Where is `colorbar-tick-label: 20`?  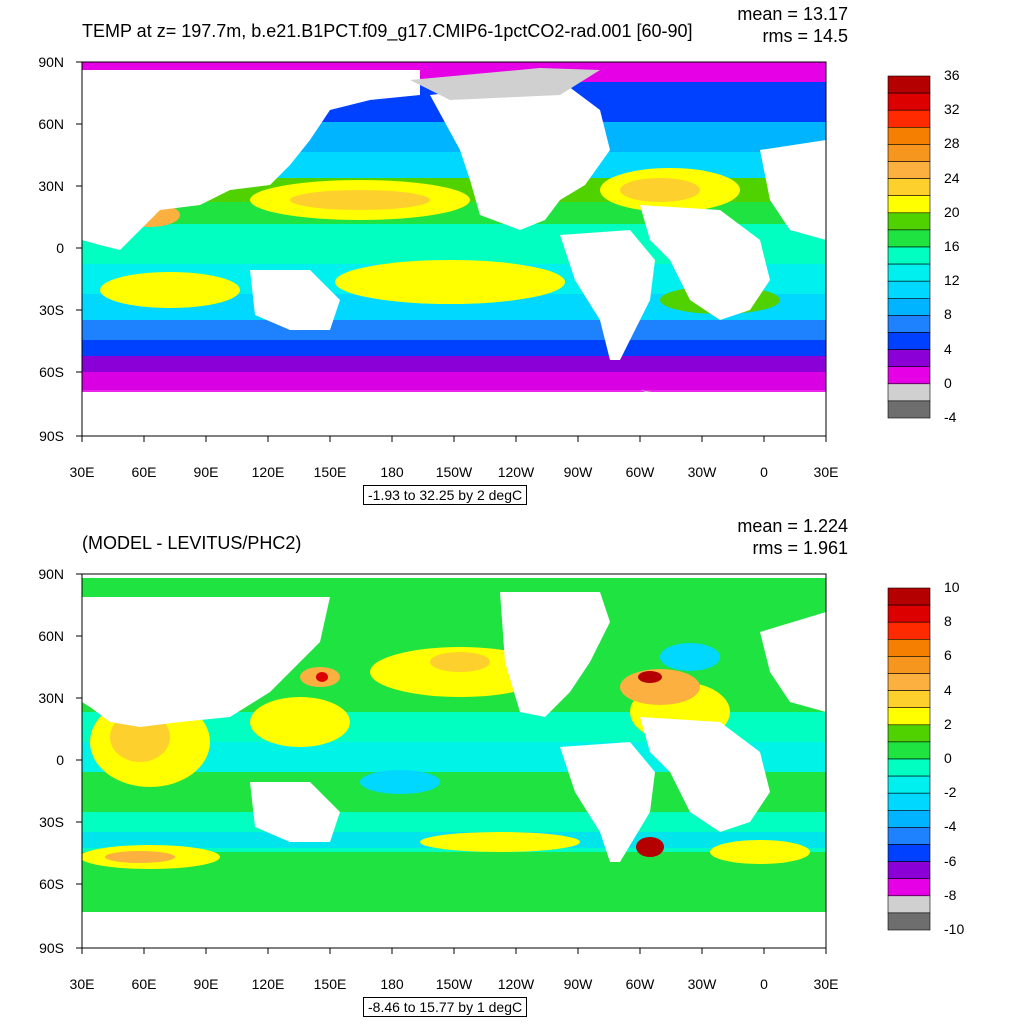 colorbar-tick-label: 20 is located at coordinates (952, 211).